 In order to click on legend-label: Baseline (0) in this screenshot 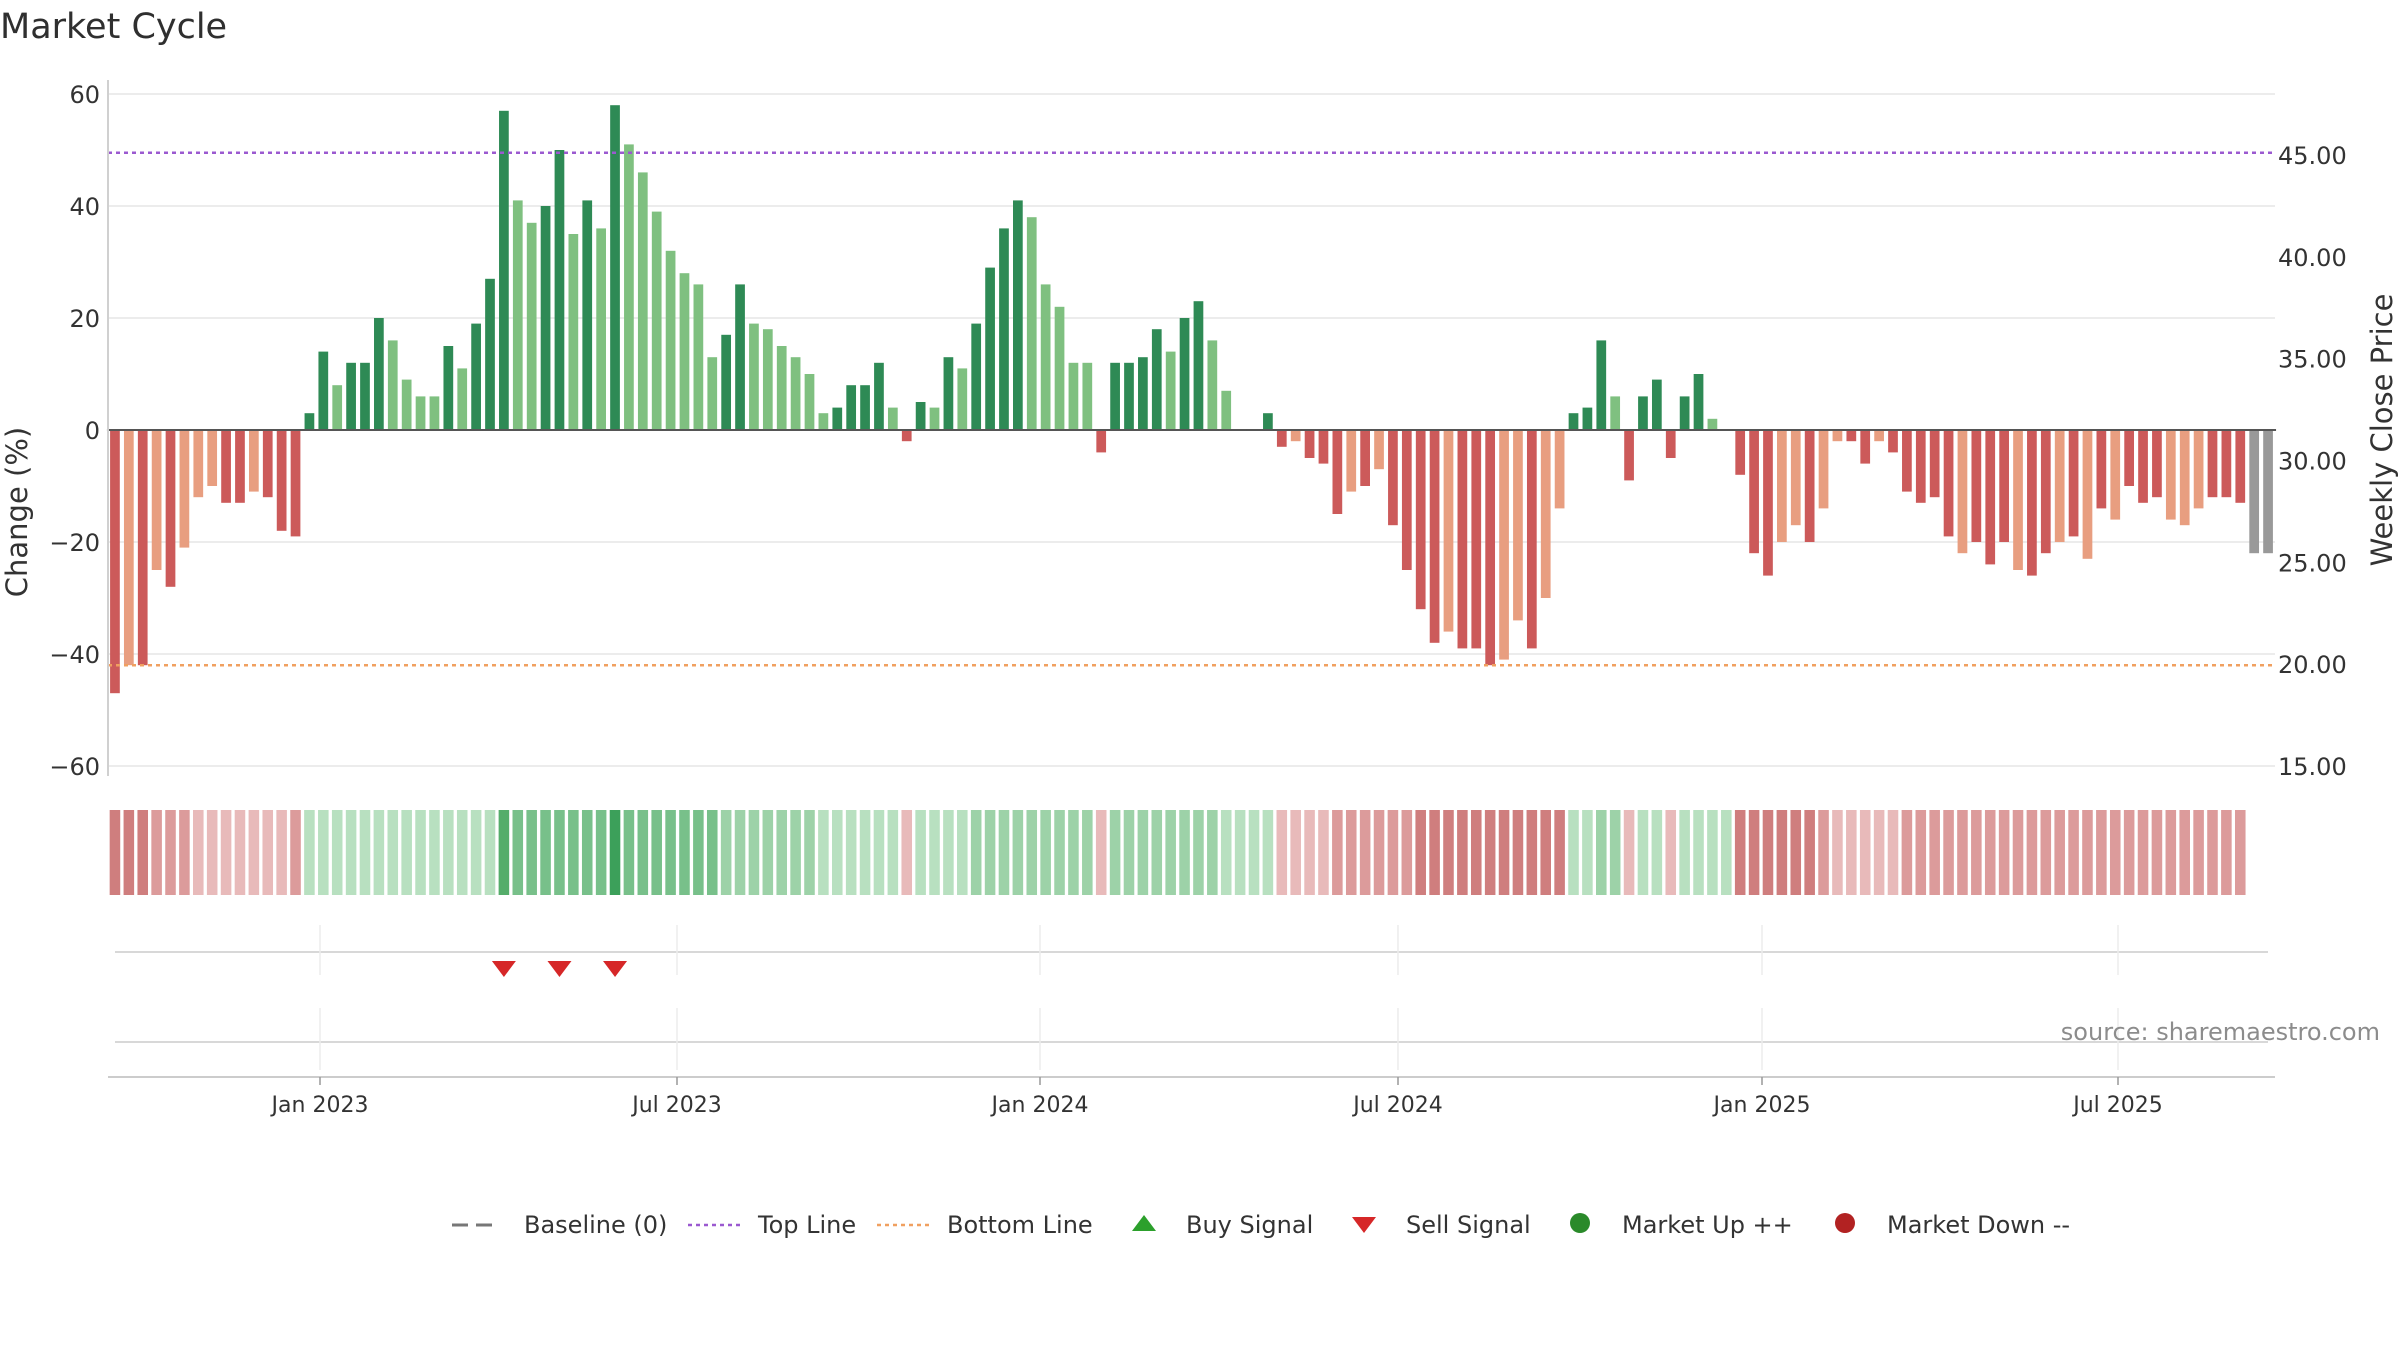, I will do `click(595, 1225)`.